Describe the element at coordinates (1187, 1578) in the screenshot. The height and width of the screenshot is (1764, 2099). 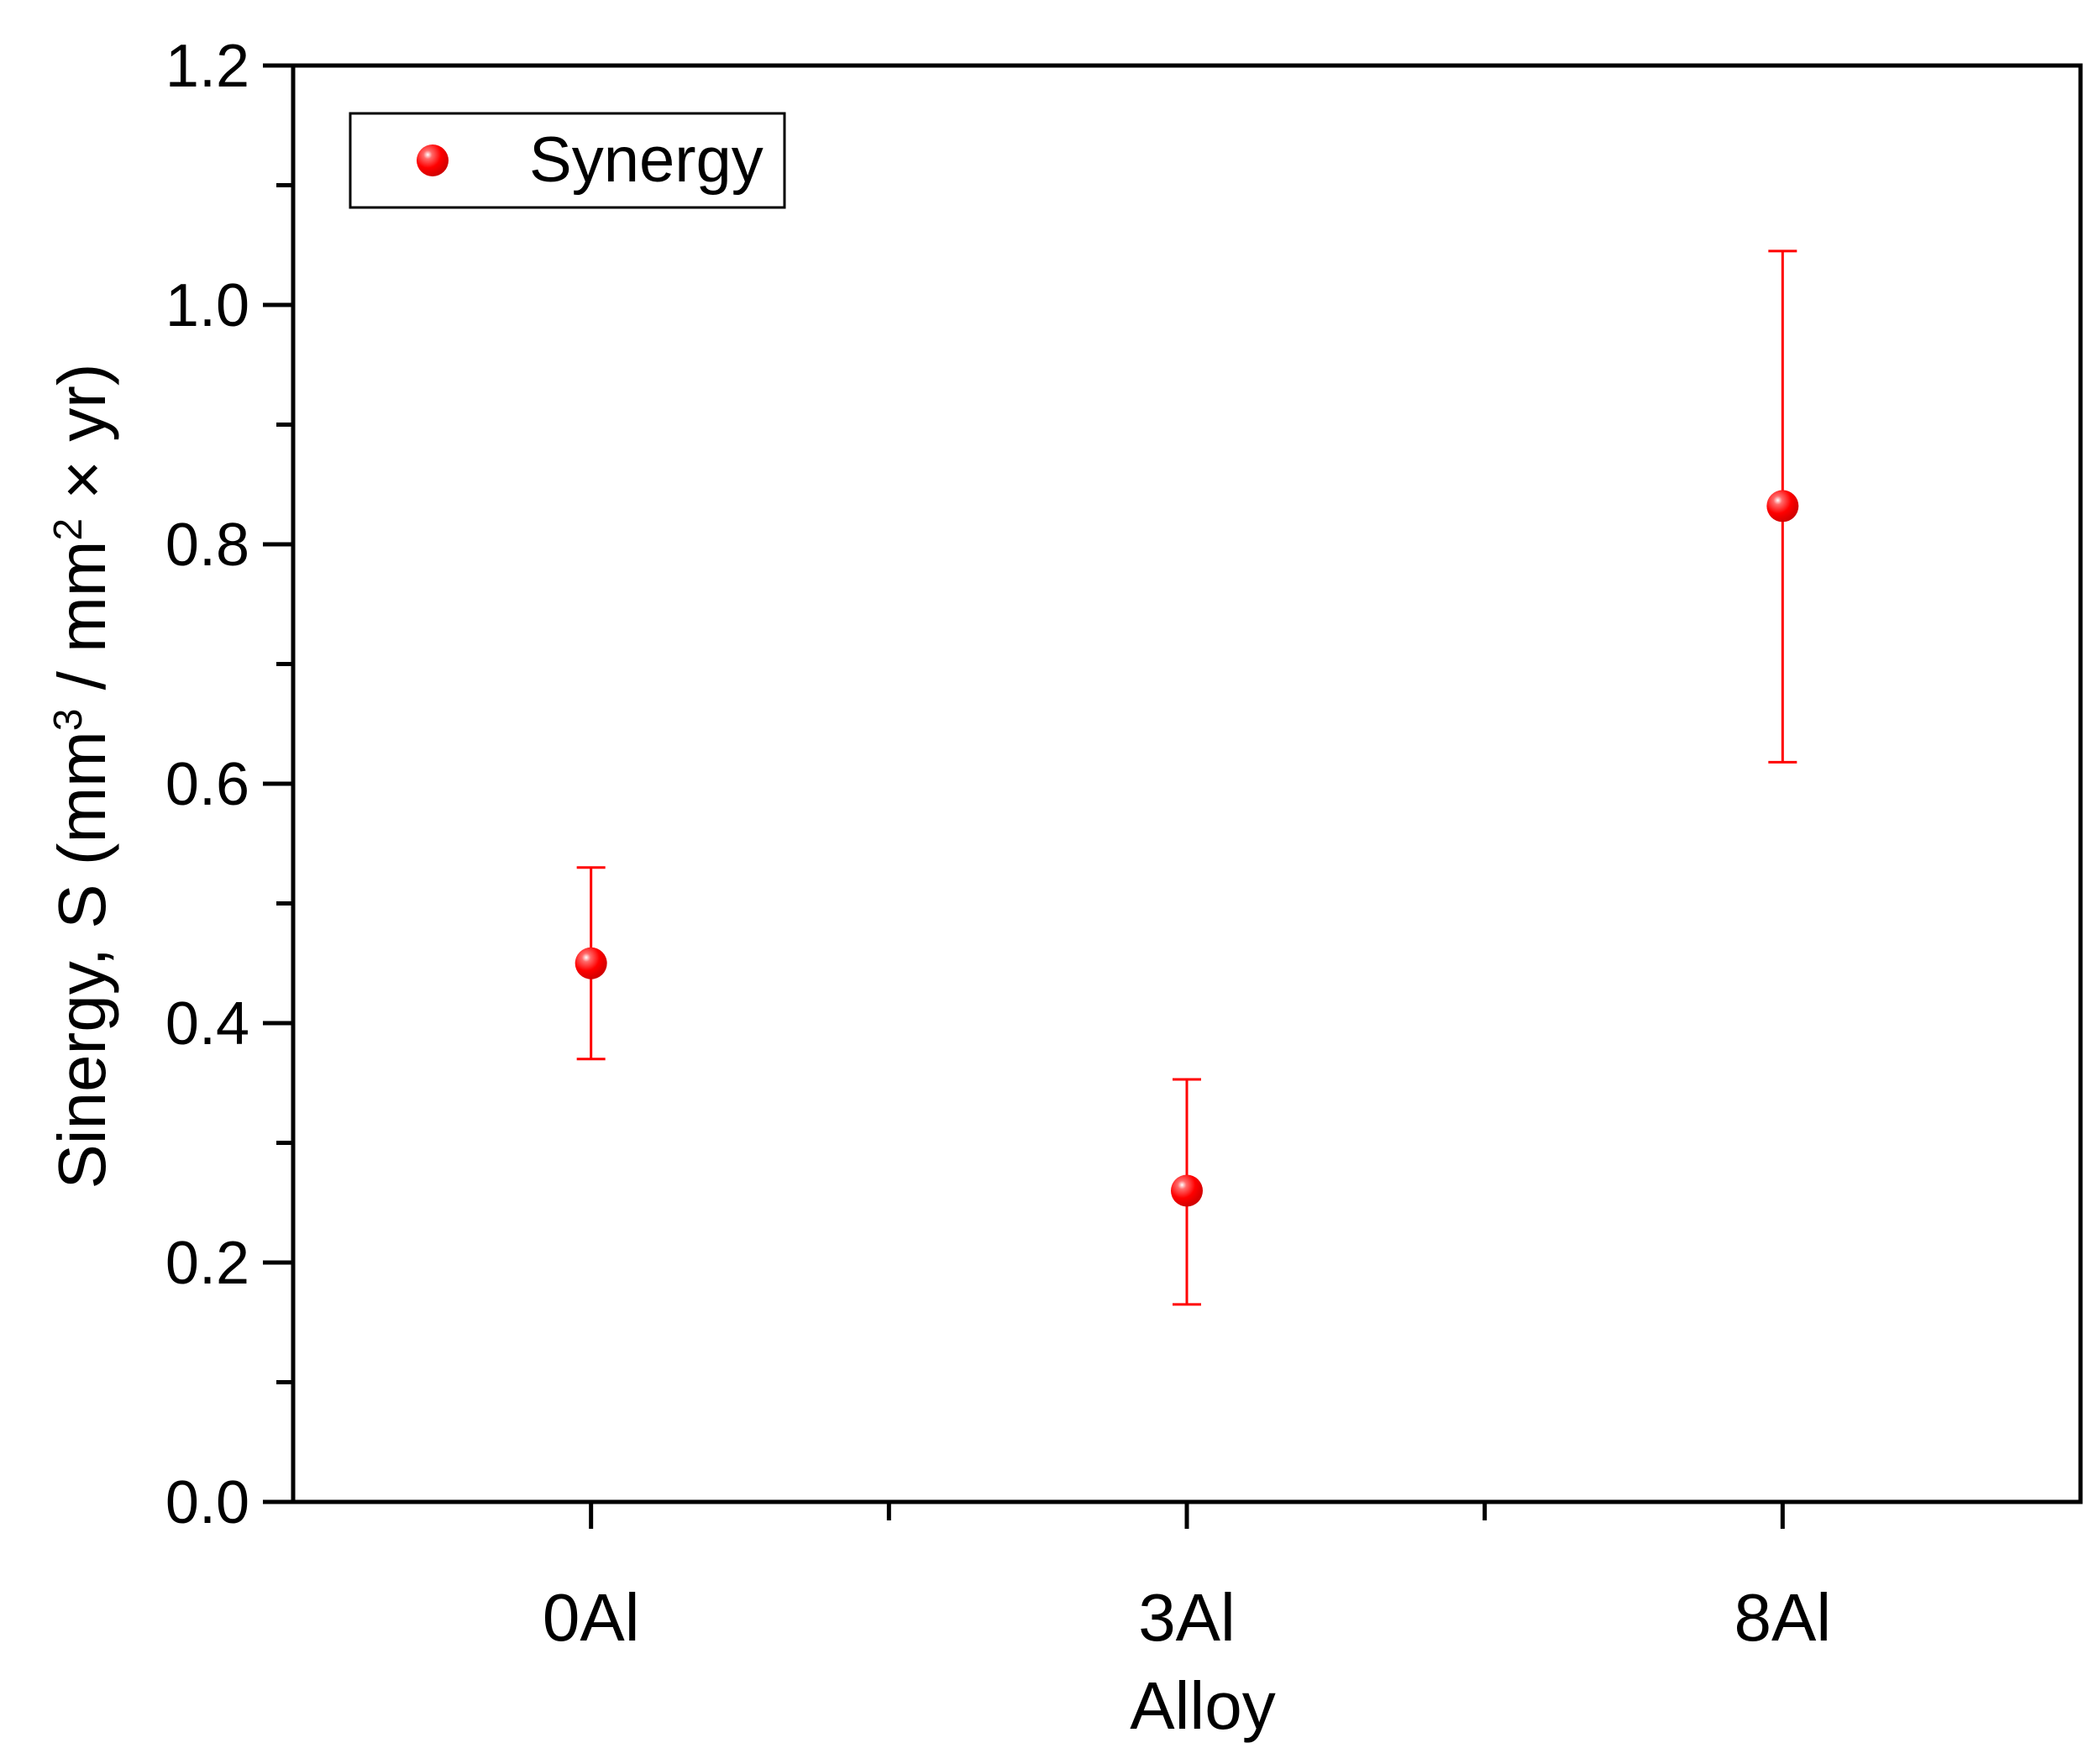
I see `x-axis-ticks: 0Al 3Al 8Al` at that location.